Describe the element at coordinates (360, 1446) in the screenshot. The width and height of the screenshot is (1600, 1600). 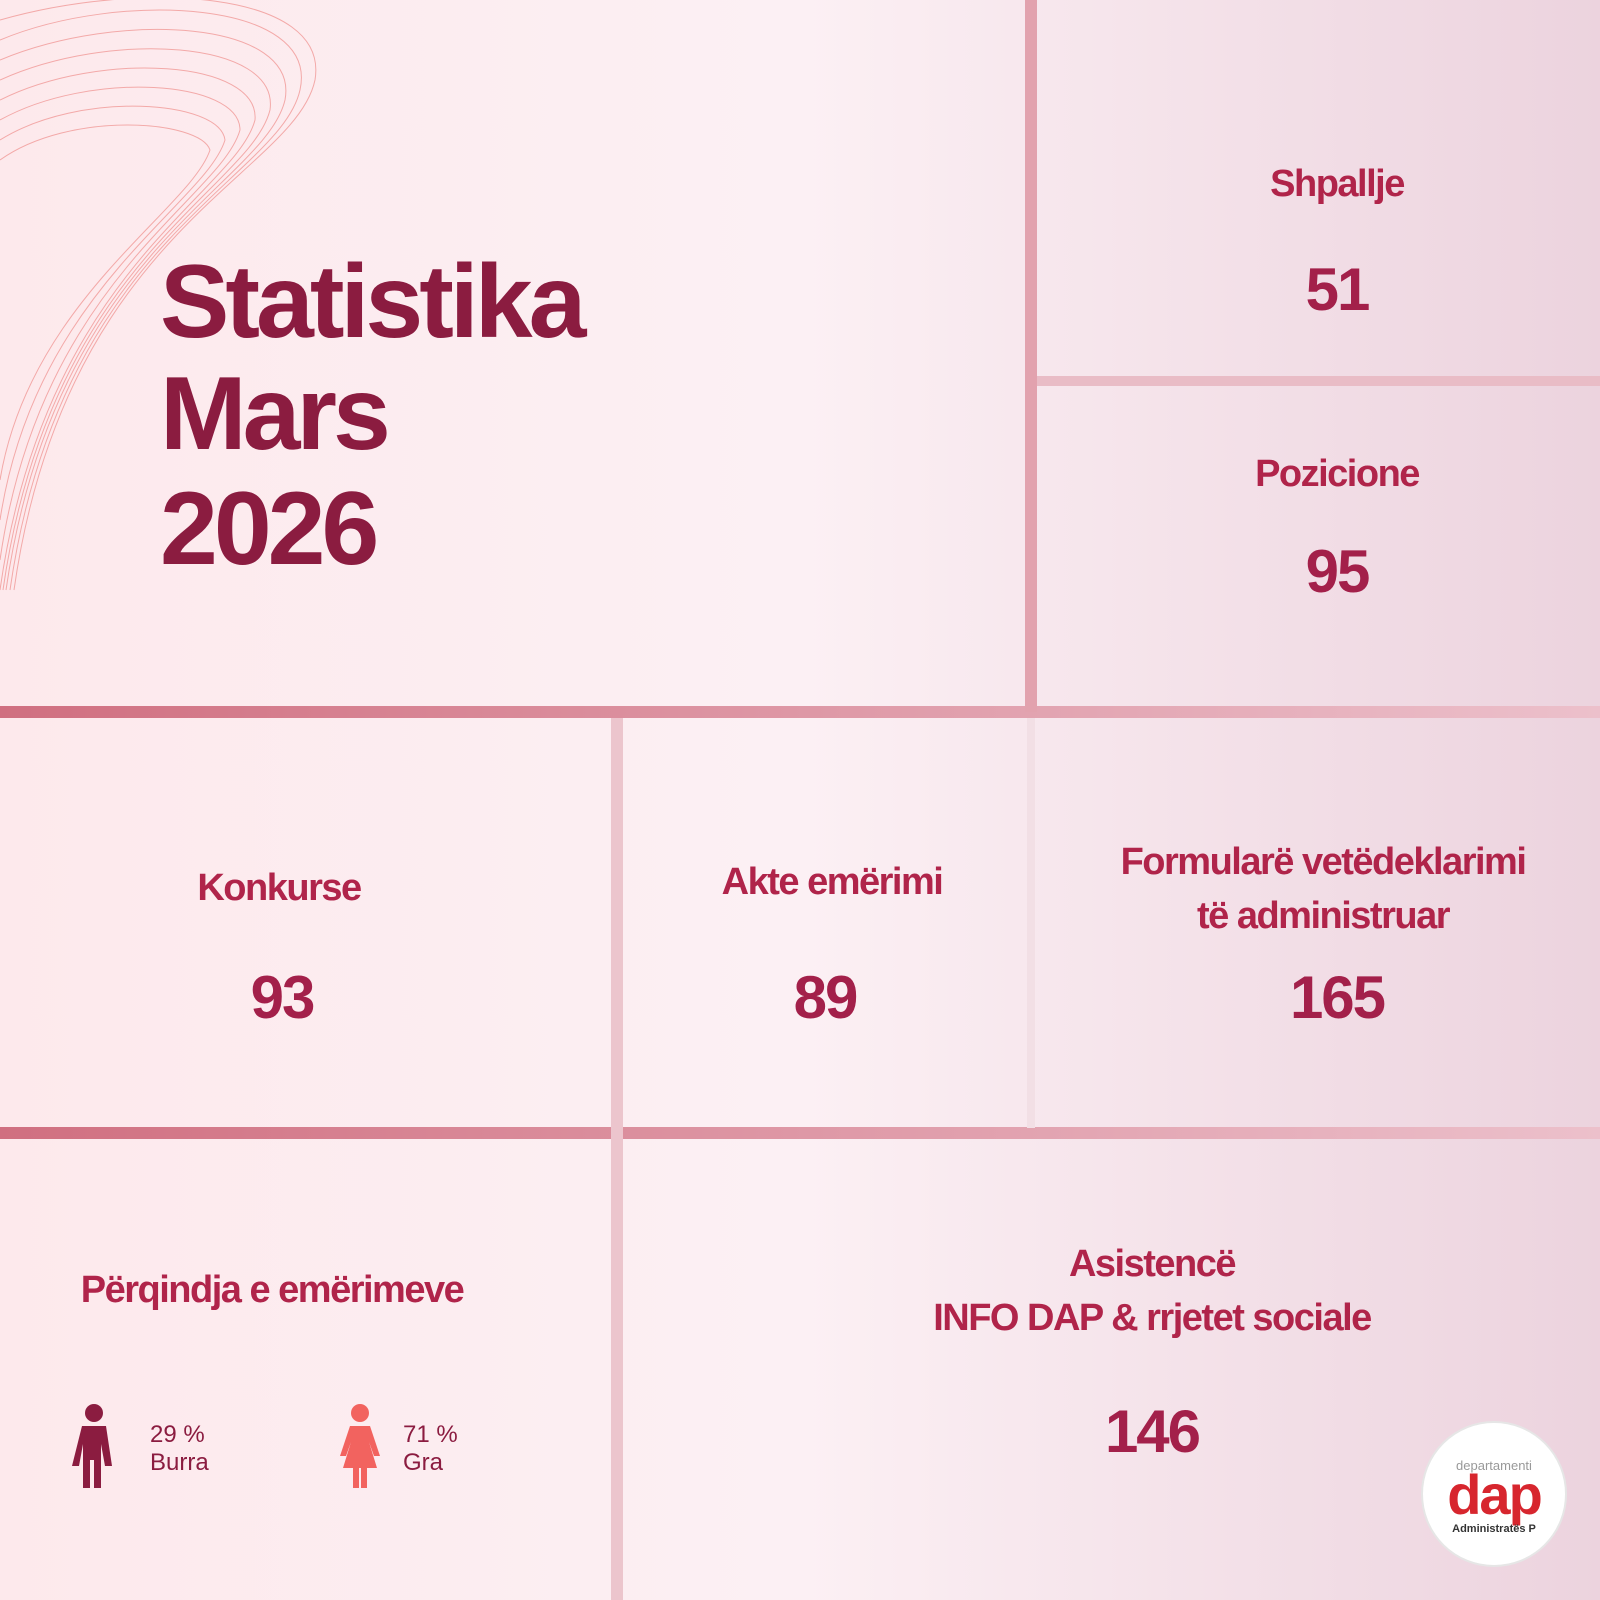
I see `woman-icon` at that location.